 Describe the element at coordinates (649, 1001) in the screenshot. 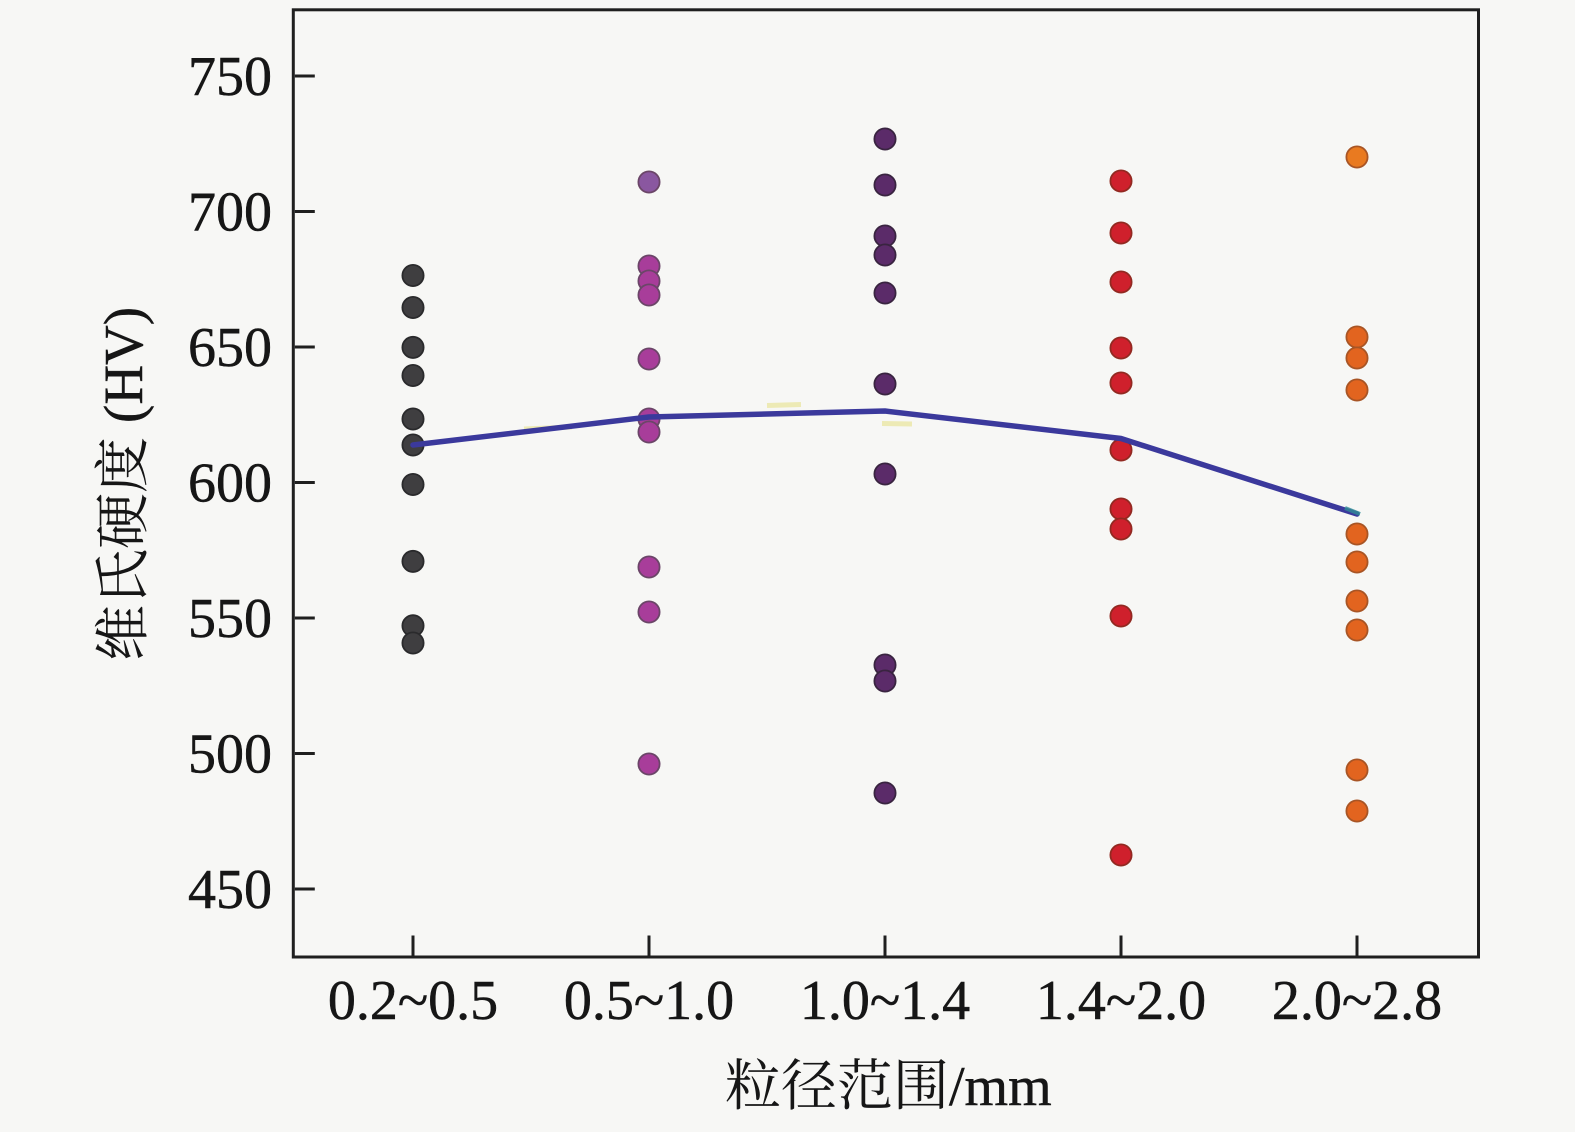

I see `svg-text: 0.5~1.0` at that location.